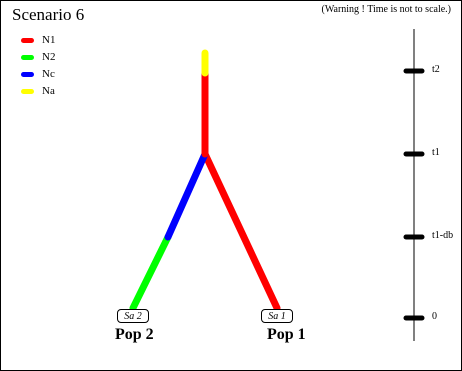  I want to click on sample-label-sa1: Sa 1, so click(277, 316).